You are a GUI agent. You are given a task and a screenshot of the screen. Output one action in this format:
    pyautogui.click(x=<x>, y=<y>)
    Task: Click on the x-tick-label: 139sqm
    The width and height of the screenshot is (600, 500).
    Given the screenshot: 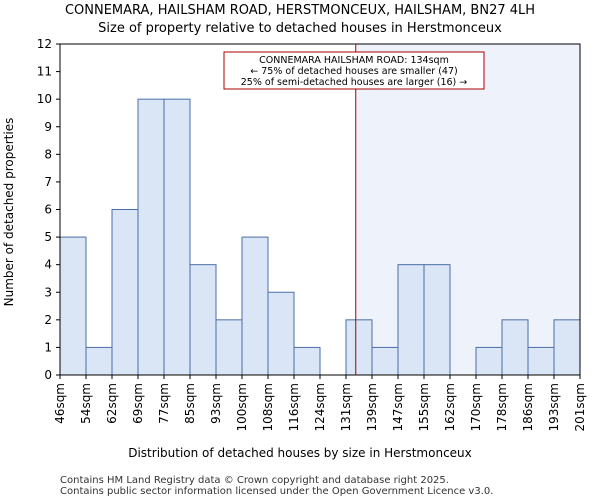 What is the action you would take?
    pyautogui.click(x=372, y=407)
    